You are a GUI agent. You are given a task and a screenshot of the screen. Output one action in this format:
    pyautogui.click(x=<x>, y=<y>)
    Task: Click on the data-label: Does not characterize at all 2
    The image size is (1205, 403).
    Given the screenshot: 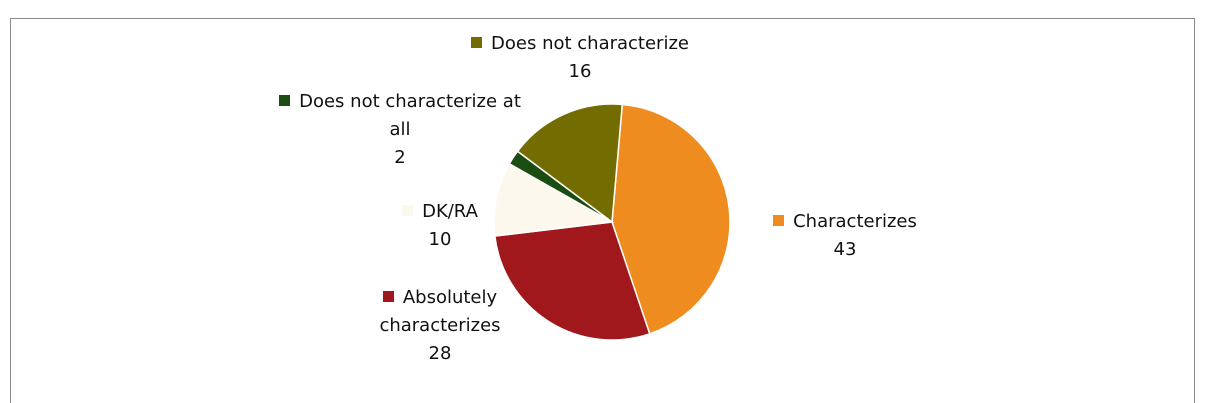 What is the action you would take?
    pyautogui.click(x=400, y=130)
    